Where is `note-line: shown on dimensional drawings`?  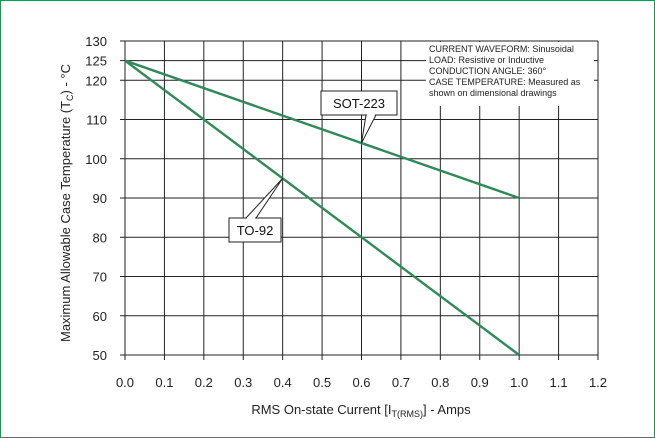 note-line: shown on dimensional drawings is located at coordinates (493, 93).